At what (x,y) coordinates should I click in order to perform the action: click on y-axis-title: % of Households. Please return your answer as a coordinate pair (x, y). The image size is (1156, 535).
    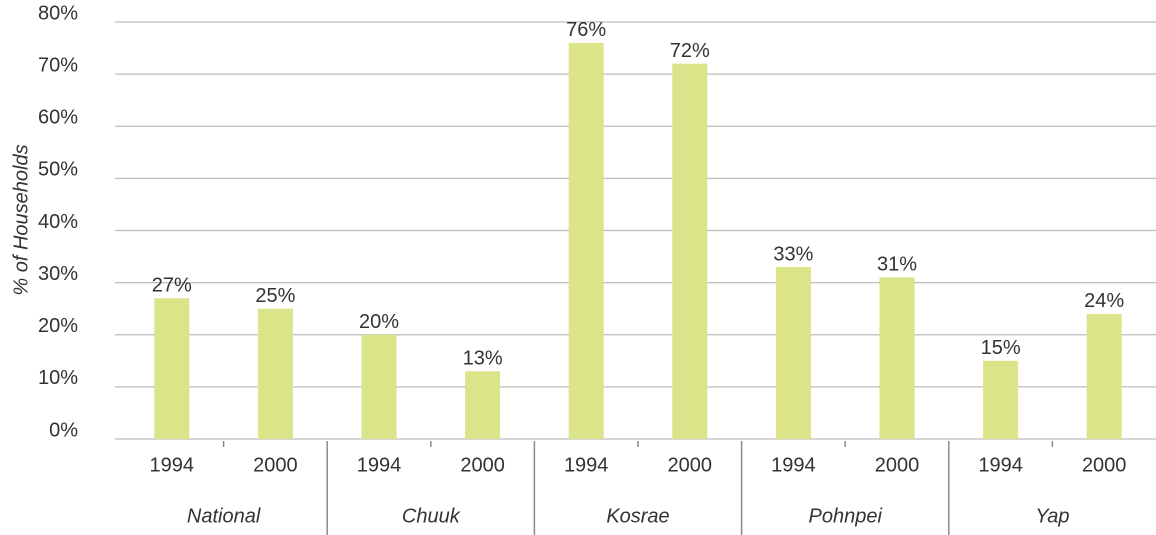
    Looking at the image, I should click on (21, 219).